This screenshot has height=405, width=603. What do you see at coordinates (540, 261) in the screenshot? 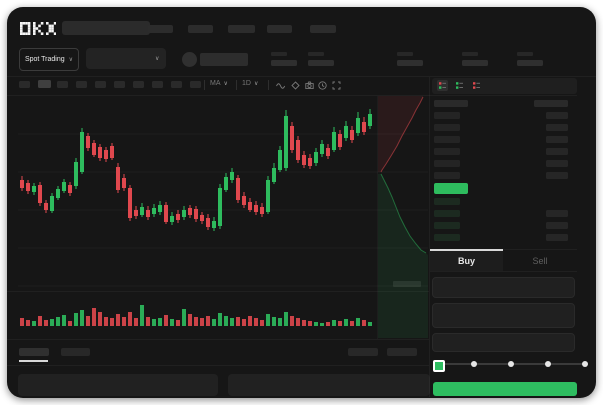
I see `tab-sell: Sell` at bounding box center [540, 261].